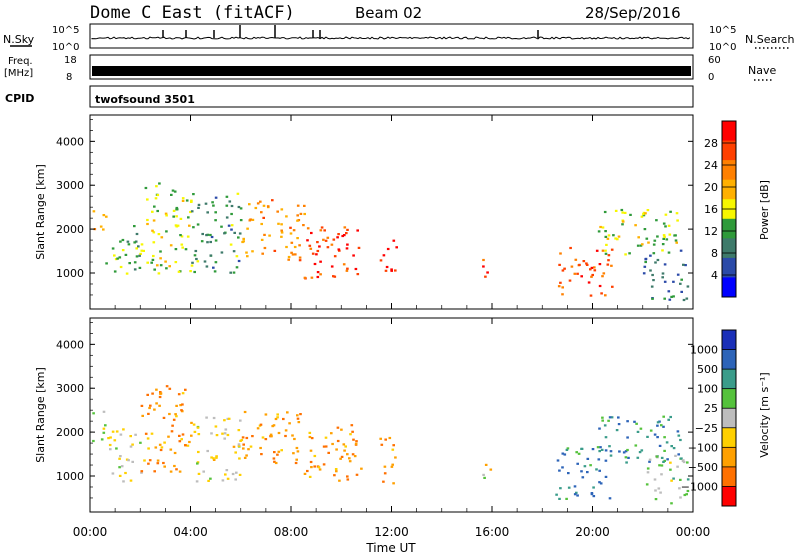 This screenshot has width=800, height=554. What do you see at coordinates (391, 32) in the screenshot?
I see `nsky-trace` at bounding box center [391, 32].